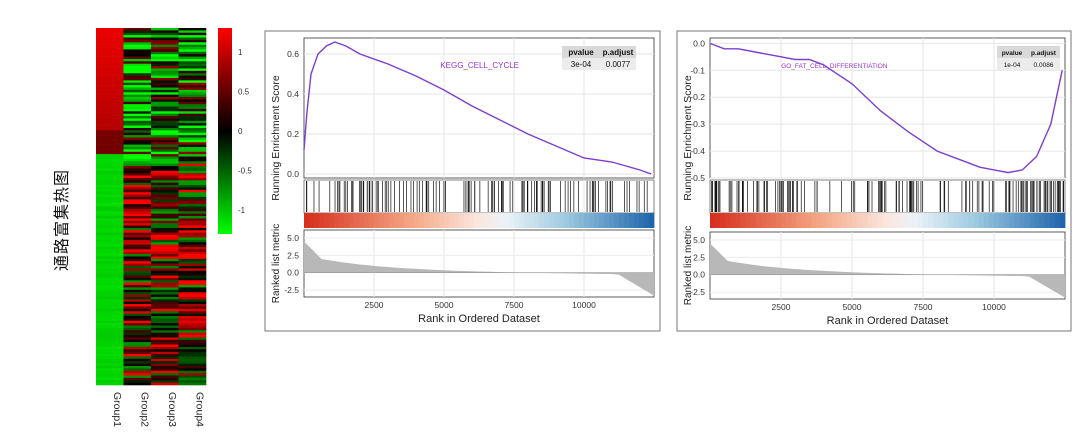  Describe the element at coordinates (117, 409) in the screenshot. I see `heatmap-group-label: Group1` at that location.